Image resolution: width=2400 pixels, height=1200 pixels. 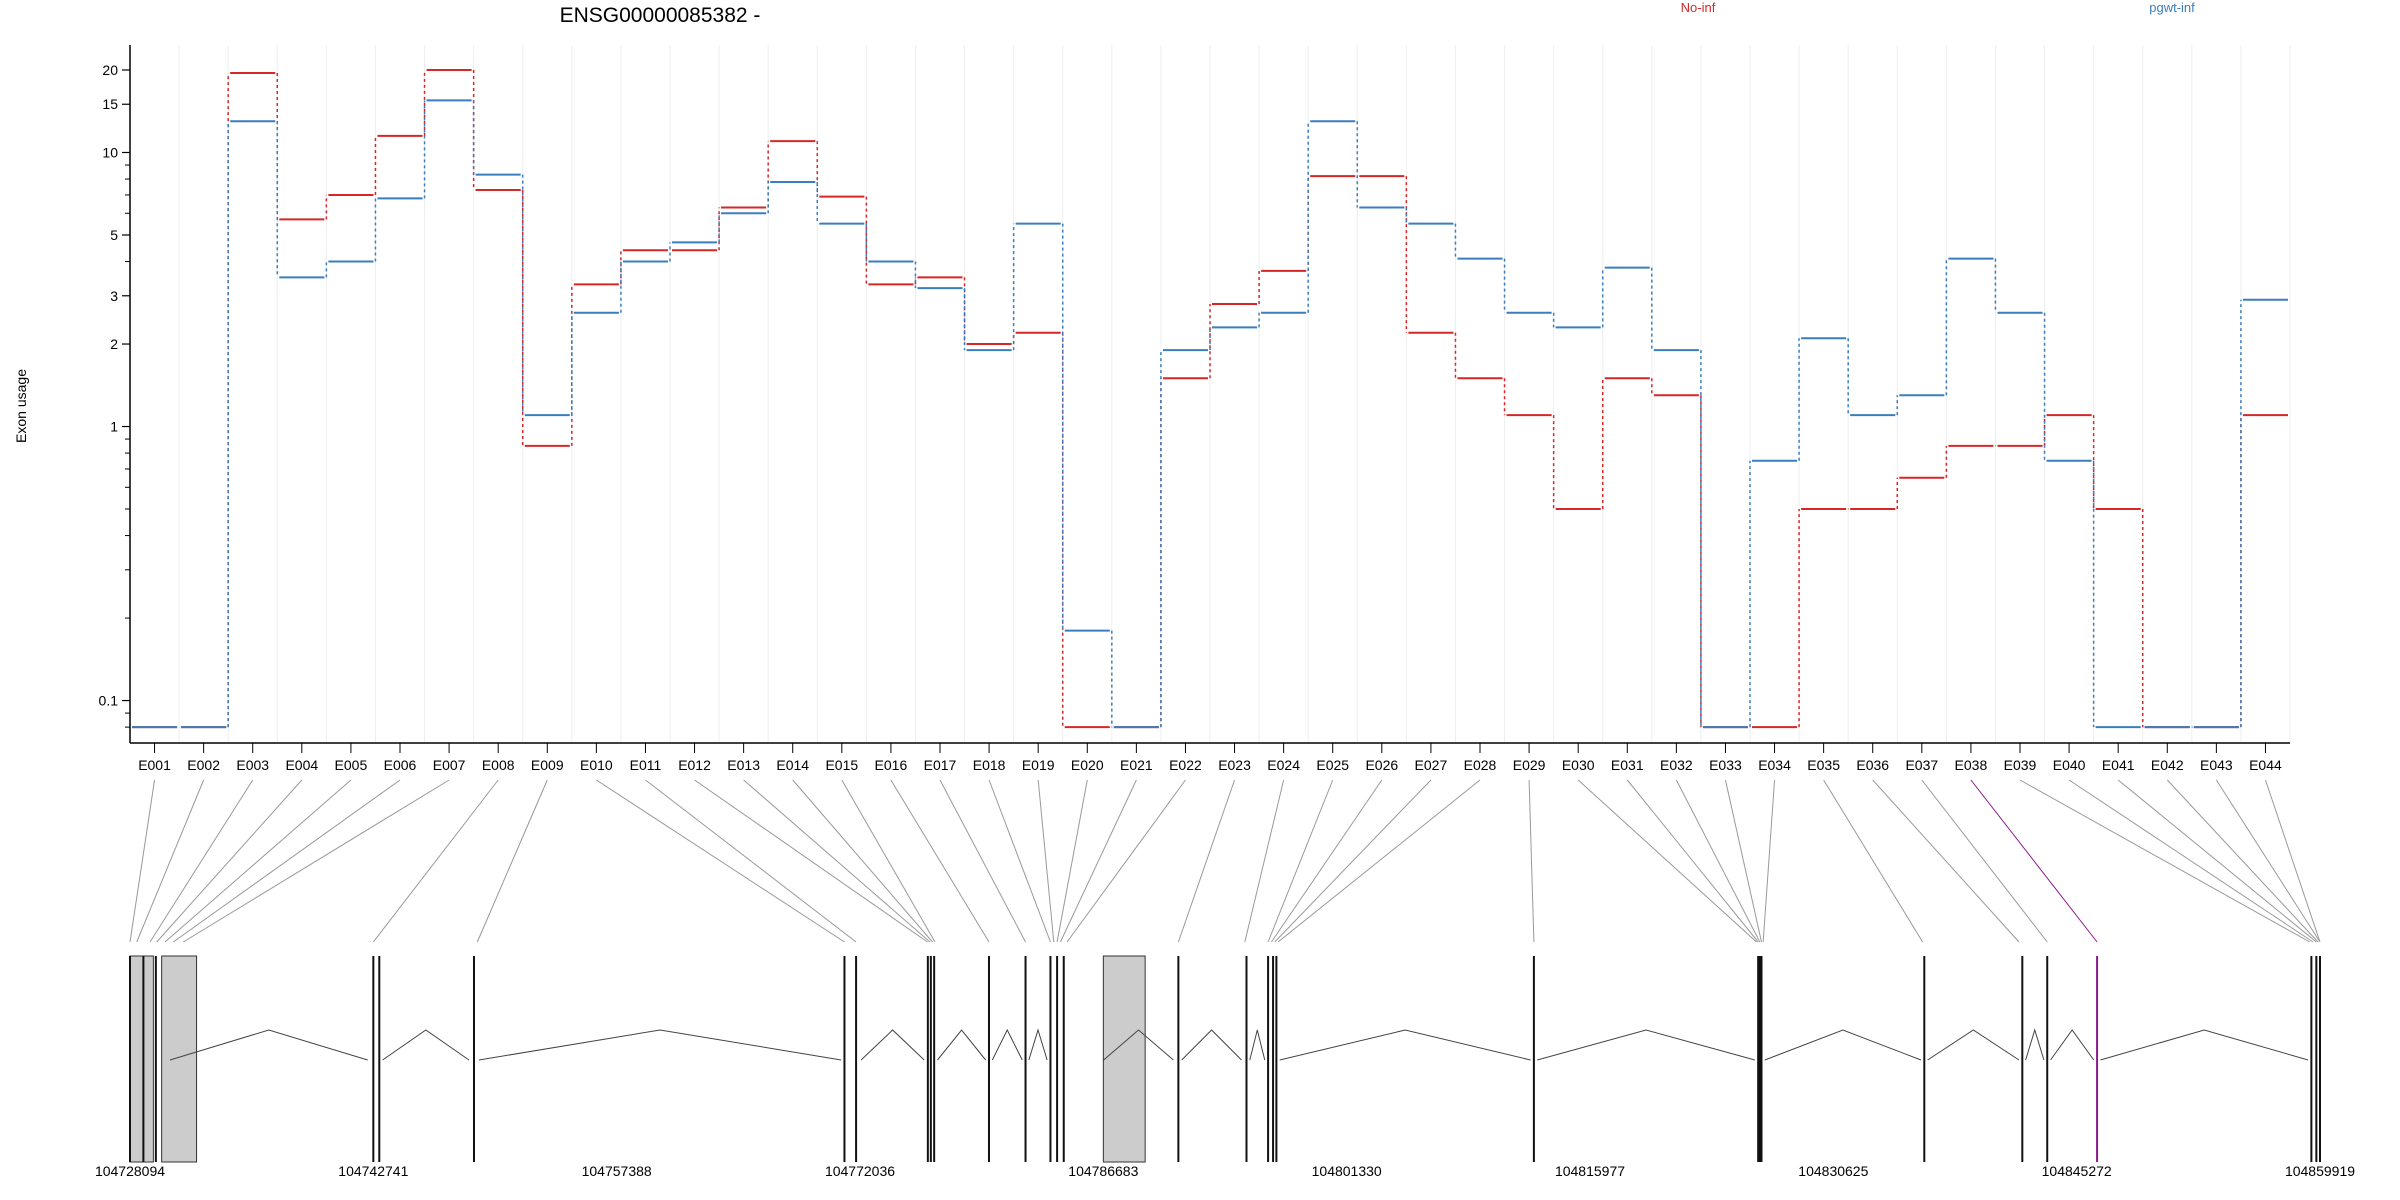 I want to click on x-tick-label: E038, so click(x=1971, y=765).